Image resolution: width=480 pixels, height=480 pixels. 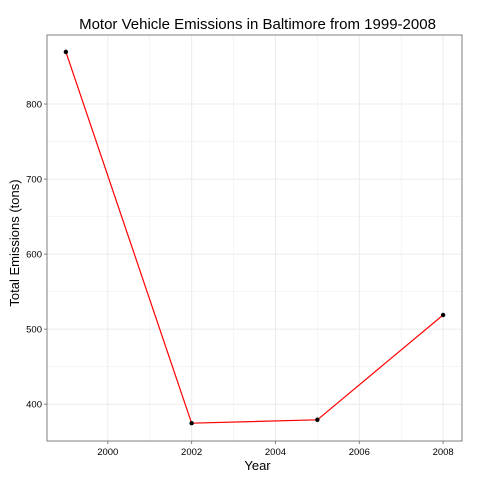 What do you see at coordinates (443, 452) in the screenshot?
I see `x-tick-label: 2008` at bounding box center [443, 452].